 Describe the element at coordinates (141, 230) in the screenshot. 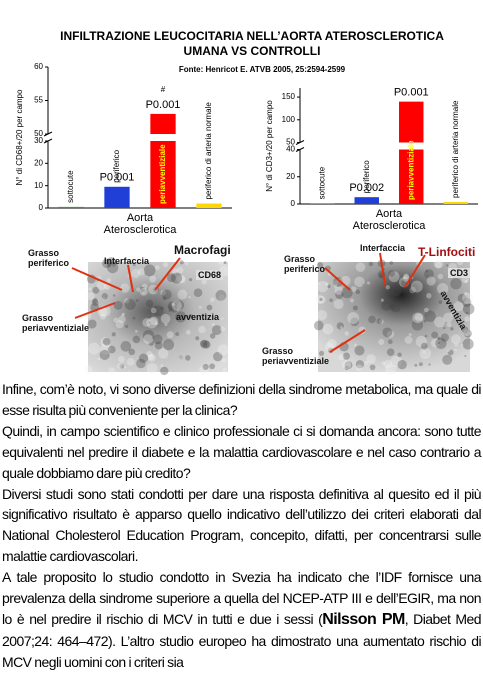

I see `group-label: Aterosclerotica` at that location.